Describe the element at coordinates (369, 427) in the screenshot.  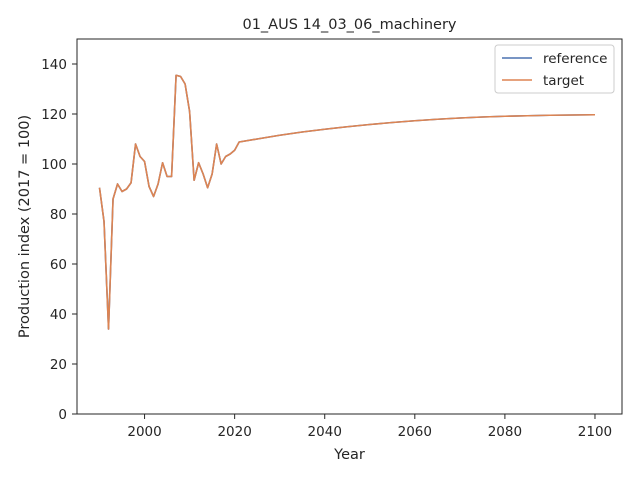
I see `x-axis-ticks: 2000 2020 2040 2060 2080 2100` at that location.